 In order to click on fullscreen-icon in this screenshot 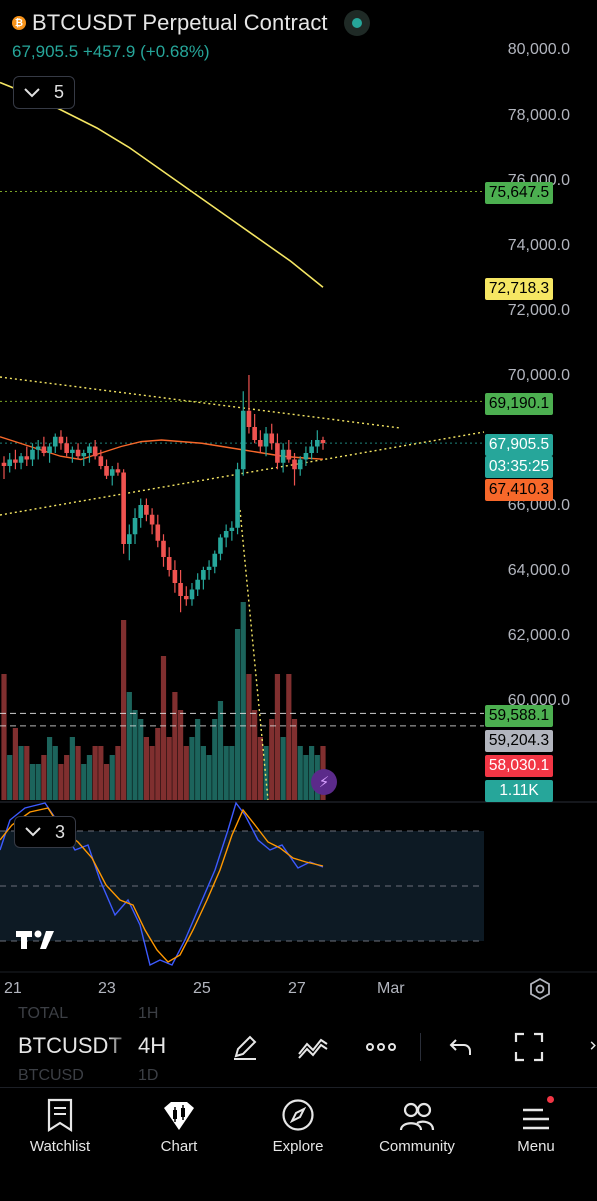, I will do `click(529, 1047)`.